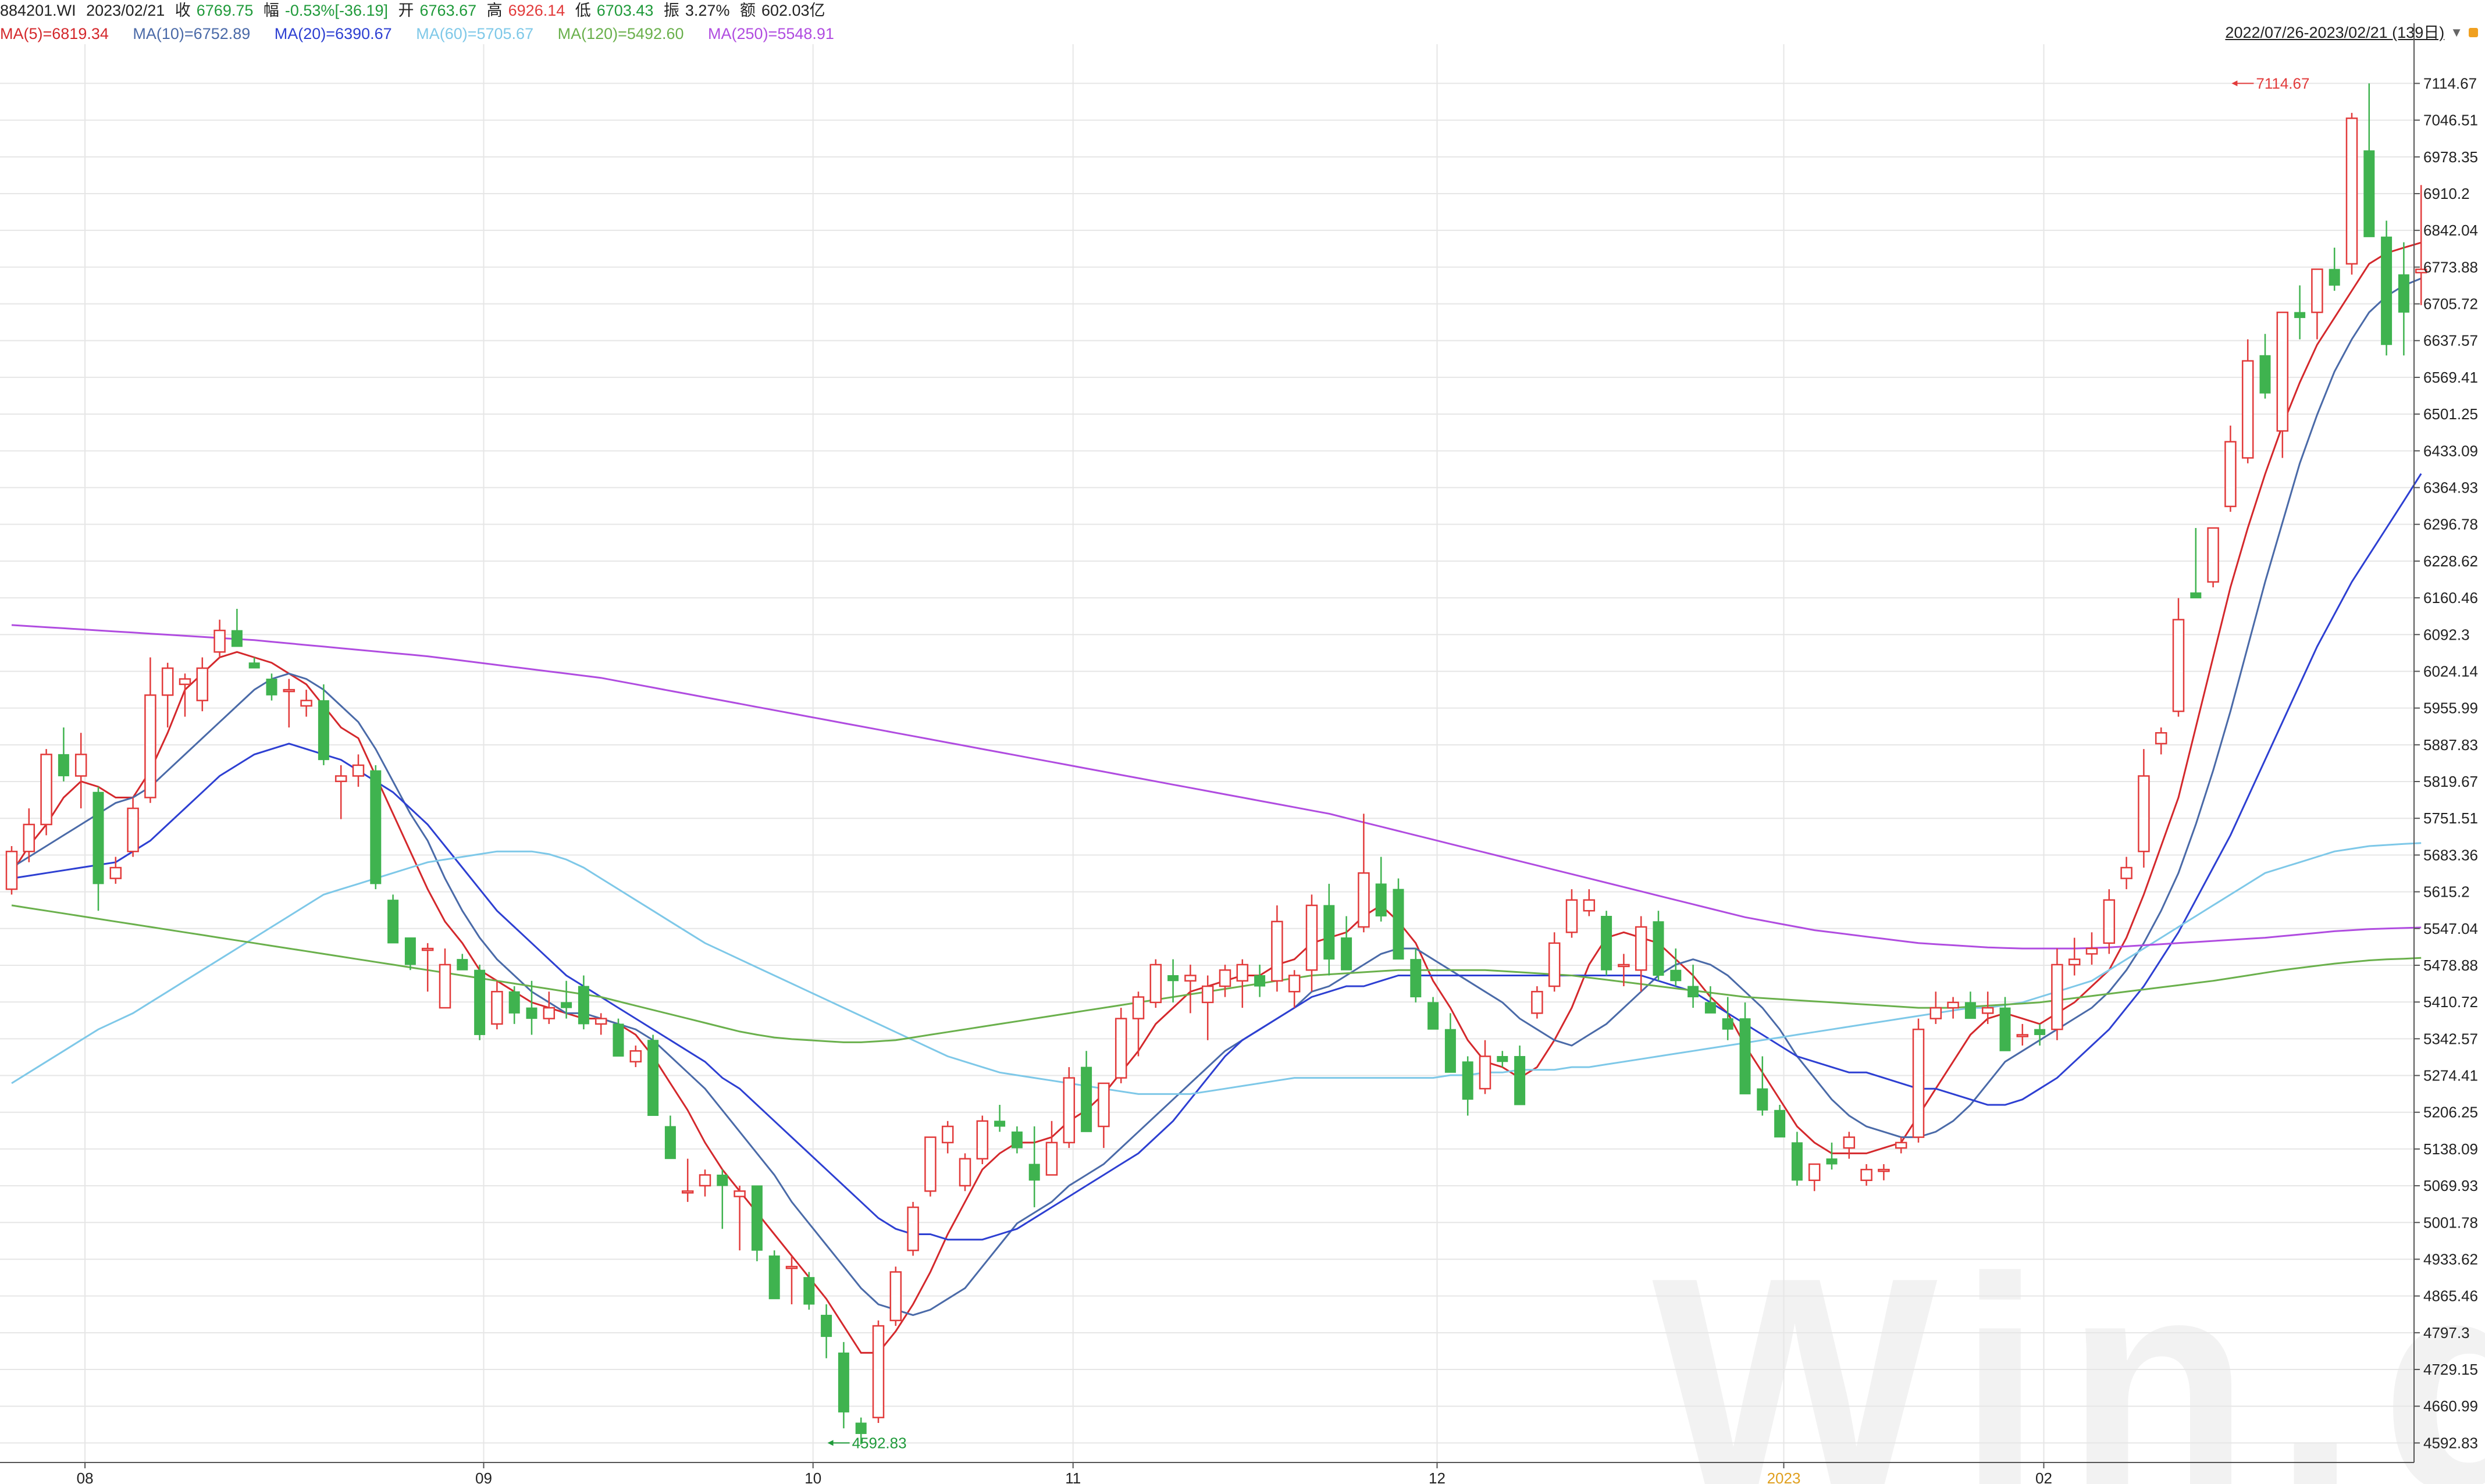  Describe the element at coordinates (271, 10) in the screenshot. I see `change-label: 幅` at that location.